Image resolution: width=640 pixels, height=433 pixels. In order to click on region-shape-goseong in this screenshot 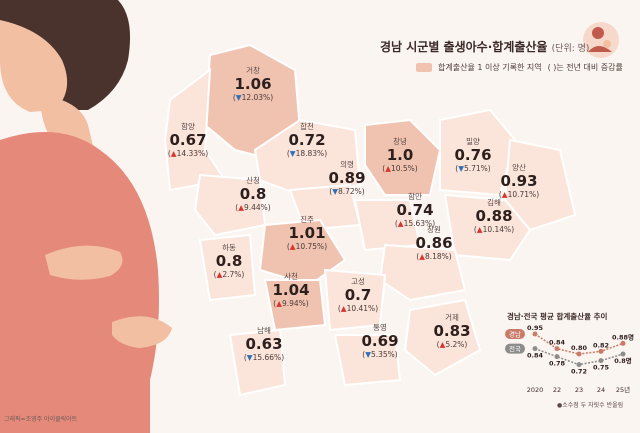, I will do `click(355, 300)`.